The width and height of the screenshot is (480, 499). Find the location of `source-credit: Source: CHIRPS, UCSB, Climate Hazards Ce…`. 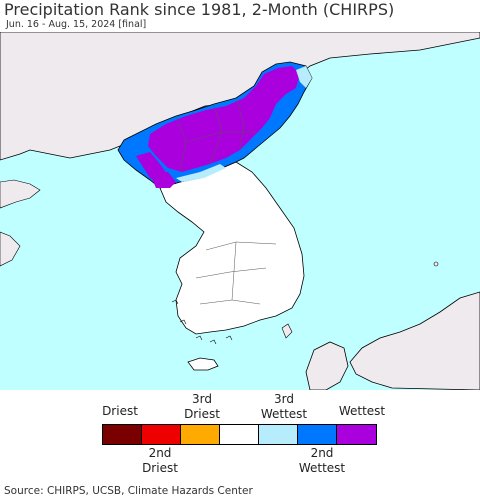

source-credit: Source: CHIRPS, UCSB, Climate Hazards Ce… is located at coordinates (128, 491).